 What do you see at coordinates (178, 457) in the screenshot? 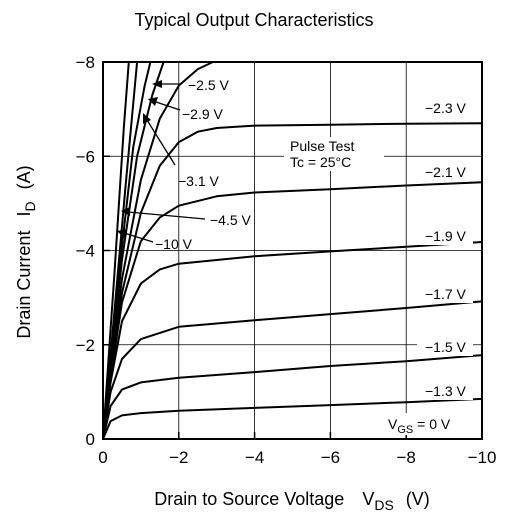
I see `x-tick-label: −2` at bounding box center [178, 457].